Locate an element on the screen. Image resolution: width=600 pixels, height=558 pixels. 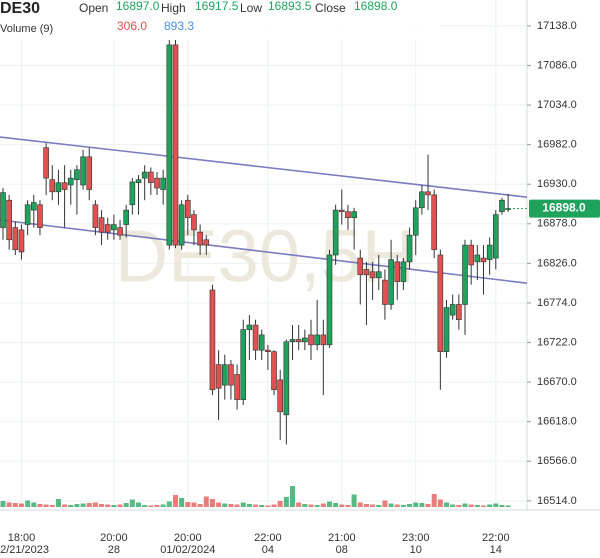
header-label: Open is located at coordinates (93, 8).